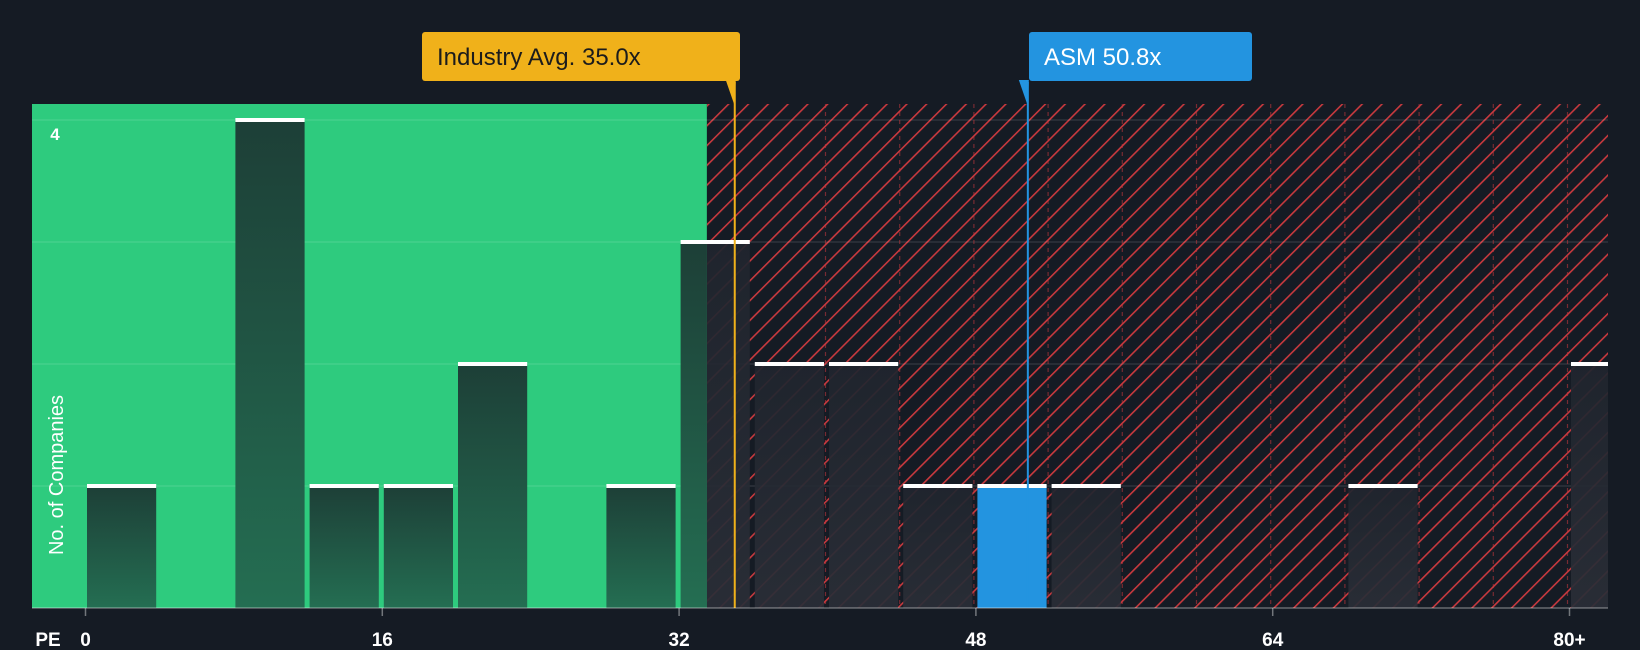  I want to click on bar-highlight, so click(1012, 547).